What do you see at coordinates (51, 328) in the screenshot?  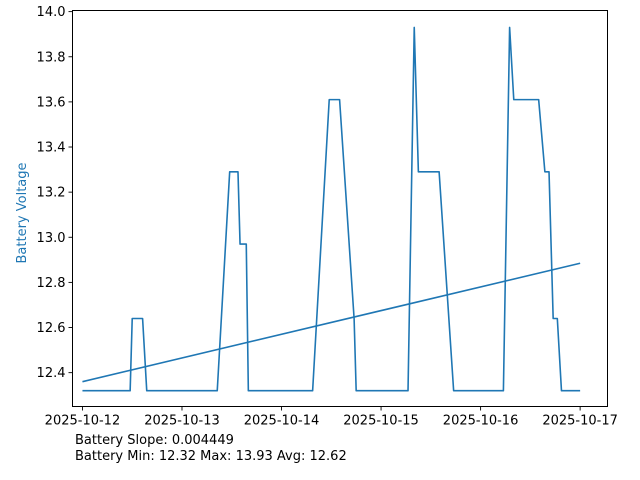 I see `y-tick-label: 12.6` at bounding box center [51, 328].